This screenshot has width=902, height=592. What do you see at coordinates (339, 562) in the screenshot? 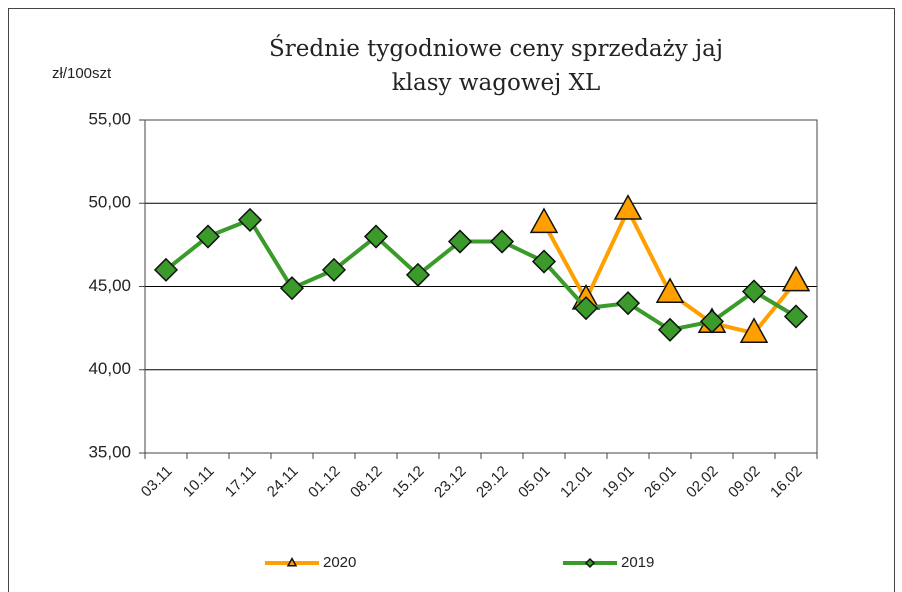
I see `legend-label: 2020` at bounding box center [339, 562].